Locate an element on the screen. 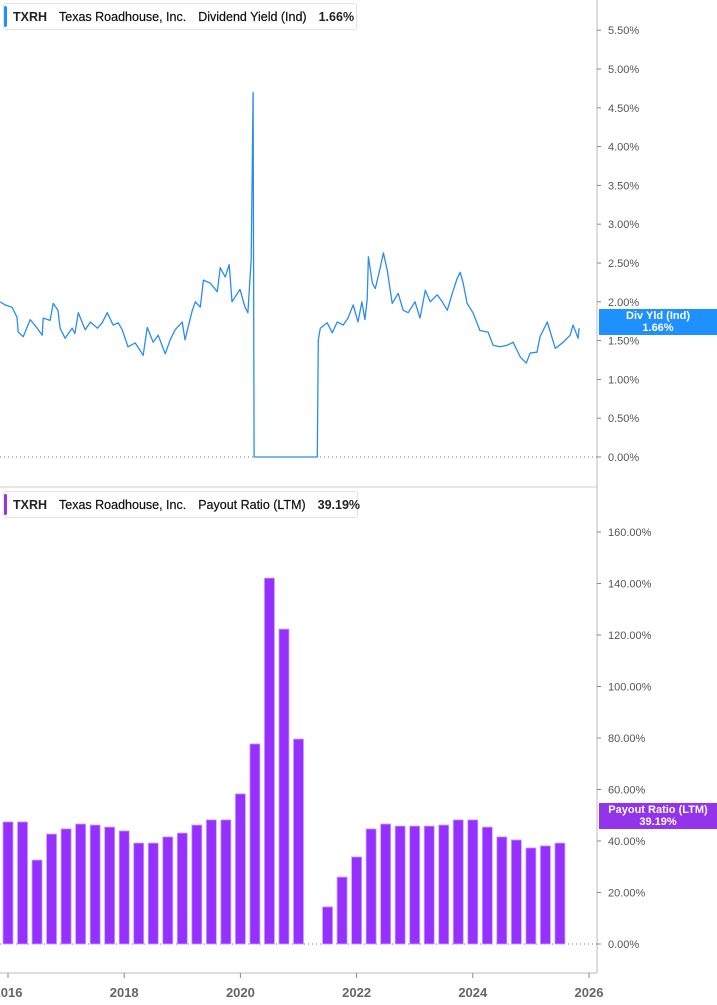 The height and width of the screenshot is (1005, 717). legend-value: 39.19% is located at coordinates (339, 504).